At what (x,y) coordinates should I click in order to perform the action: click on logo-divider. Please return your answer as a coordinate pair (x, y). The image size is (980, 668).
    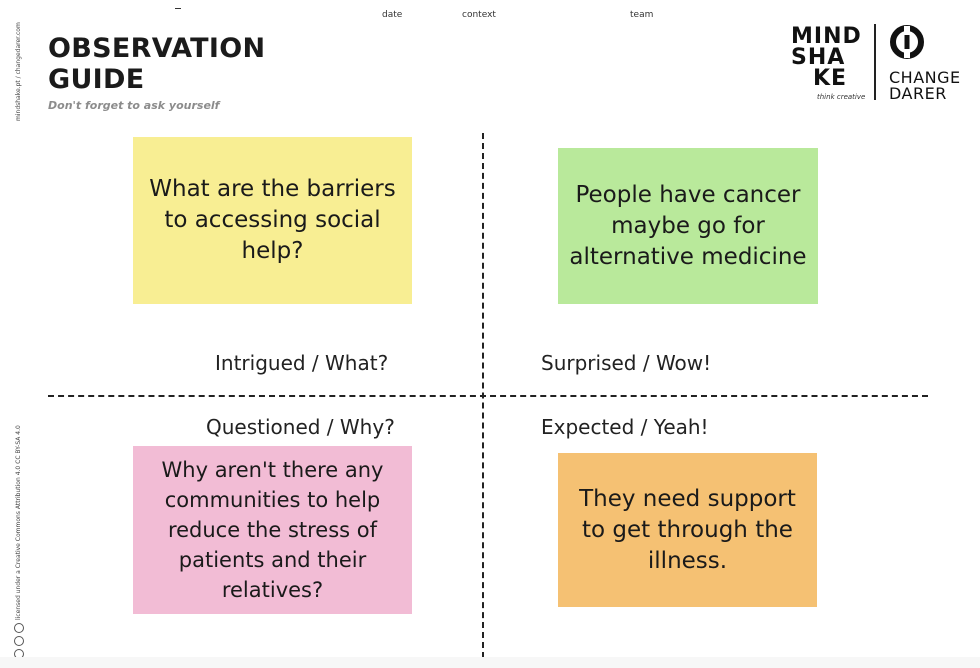
    Looking at the image, I should click on (875, 62).